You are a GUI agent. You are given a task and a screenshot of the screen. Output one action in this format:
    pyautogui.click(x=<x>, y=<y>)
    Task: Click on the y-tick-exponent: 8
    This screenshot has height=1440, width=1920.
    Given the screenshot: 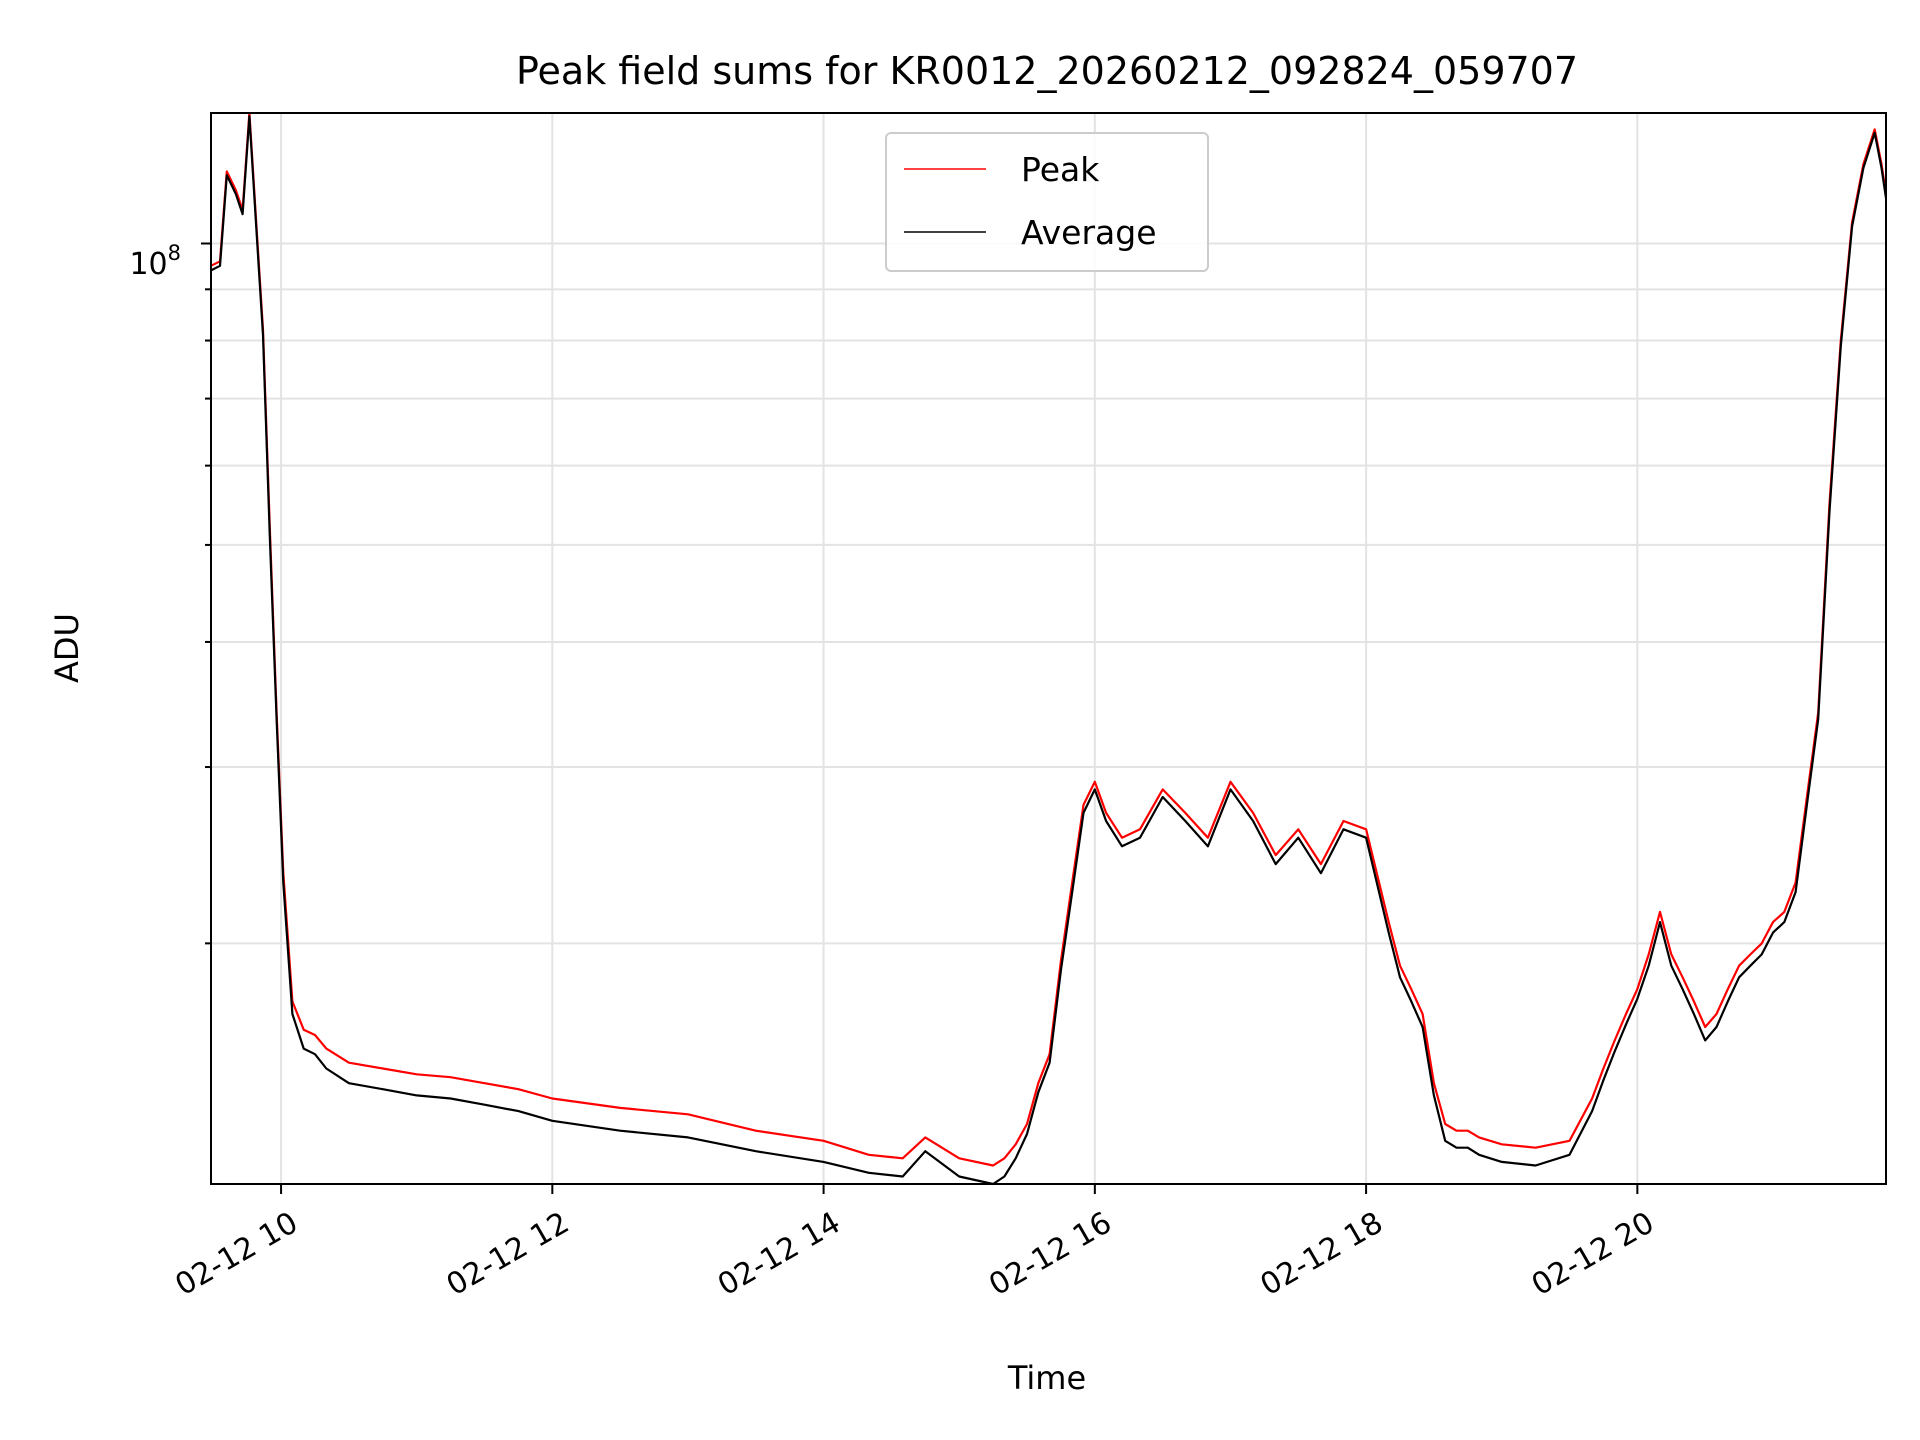 What is the action you would take?
    pyautogui.click(x=174, y=253)
    